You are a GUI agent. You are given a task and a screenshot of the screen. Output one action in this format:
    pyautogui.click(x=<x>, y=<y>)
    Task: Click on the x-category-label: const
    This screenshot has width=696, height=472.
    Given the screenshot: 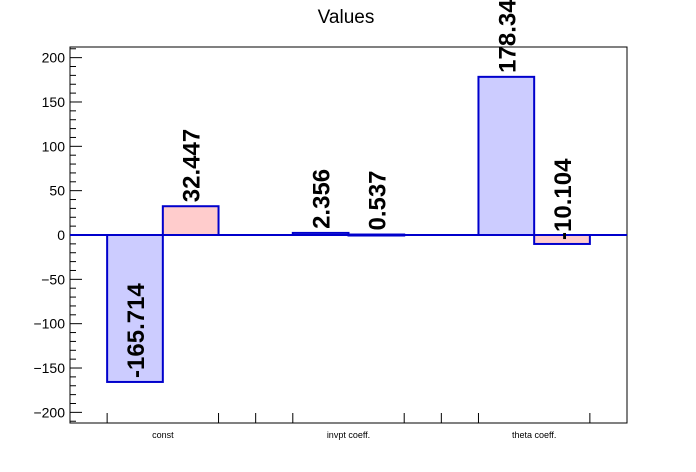 What is the action you would take?
    pyautogui.click(x=163, y=435)
    